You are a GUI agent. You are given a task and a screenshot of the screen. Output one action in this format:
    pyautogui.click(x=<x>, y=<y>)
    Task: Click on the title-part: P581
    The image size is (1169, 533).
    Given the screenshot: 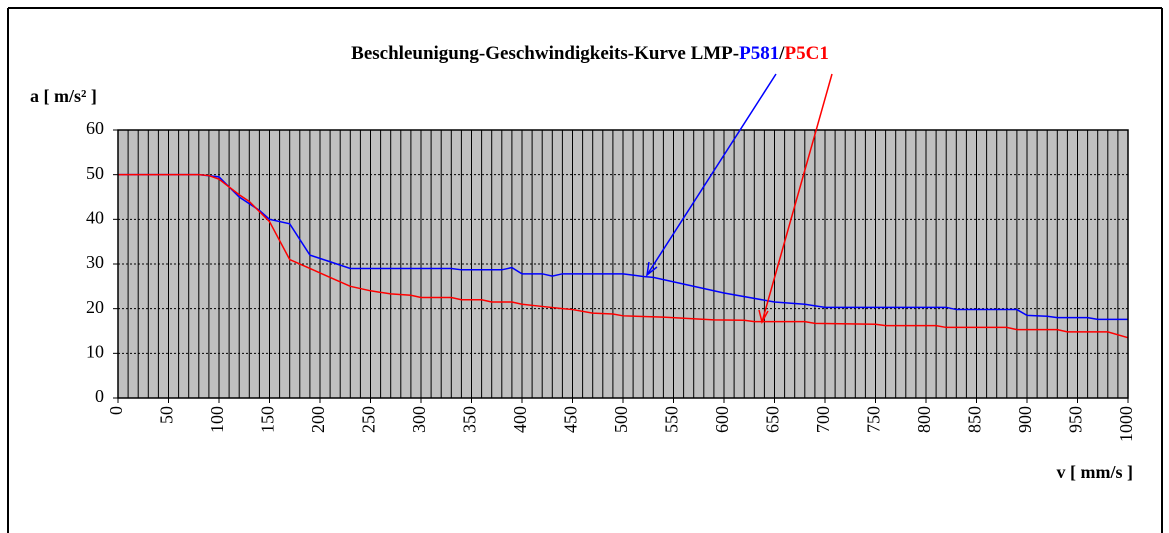 What is the action you would take?
    pyautogui.click(x=759, y=53)
    